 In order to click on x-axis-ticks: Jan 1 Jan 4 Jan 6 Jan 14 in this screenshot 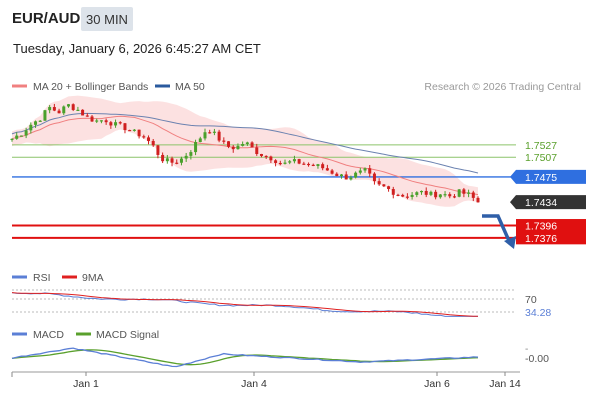, I will do `click(297, 381)`.